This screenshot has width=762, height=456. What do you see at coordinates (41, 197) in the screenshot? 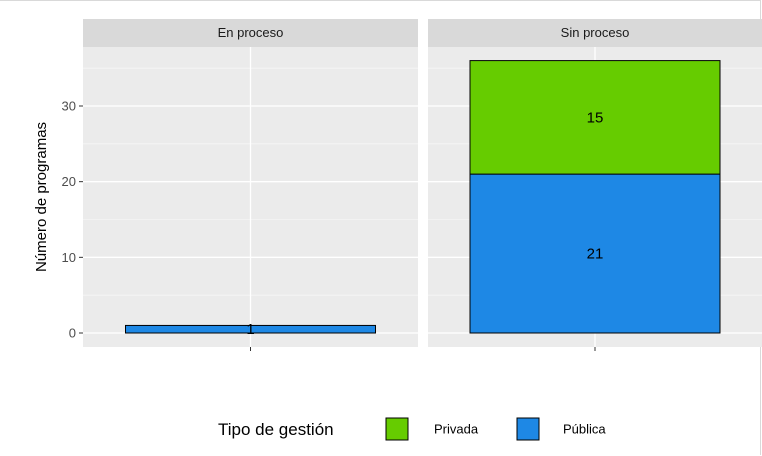
I see `y-axis-title: Número de programas` at bounding box center [41, 197].